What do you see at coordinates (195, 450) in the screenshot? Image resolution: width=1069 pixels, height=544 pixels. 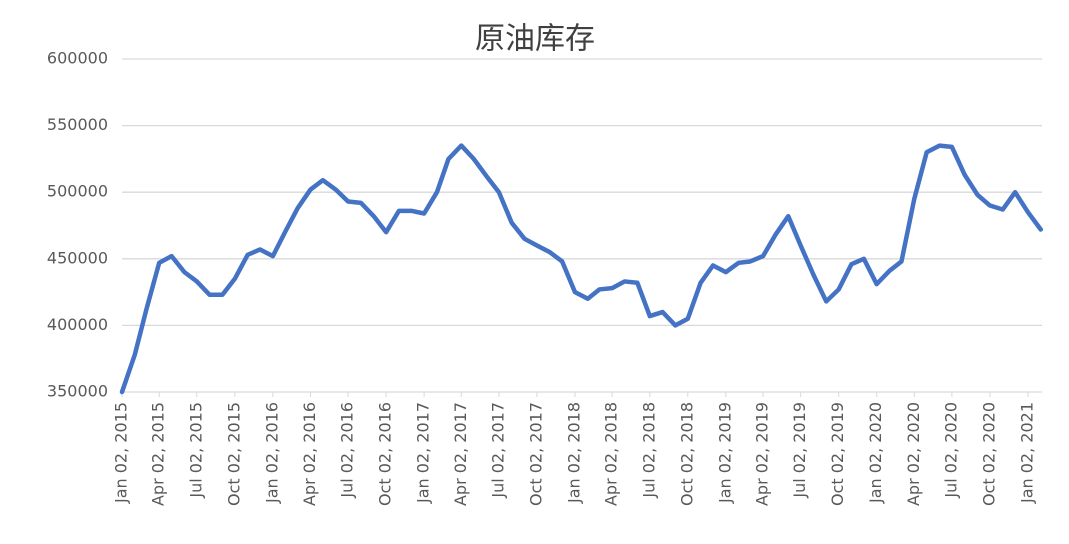 I see `x-tick-label: Jul 02, 2015` at bounding box center [195, 450].